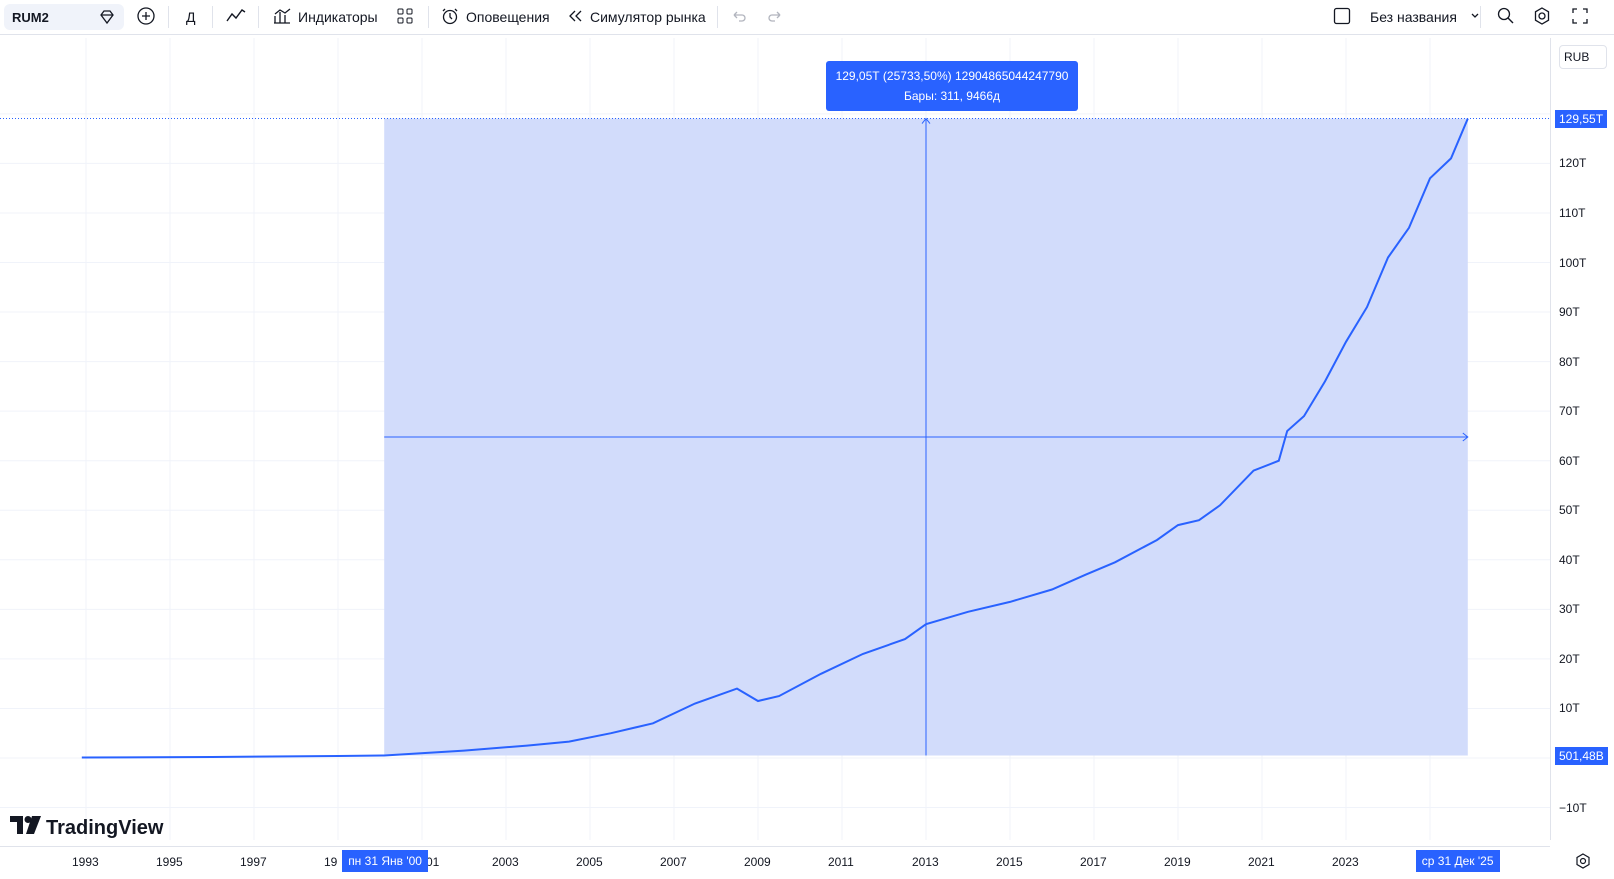 This screenshot has width=1614, height=879. Describe the element at coordinates (1572, 212) in the screenshot. I see `price-scale-label: 110Т` at that location.